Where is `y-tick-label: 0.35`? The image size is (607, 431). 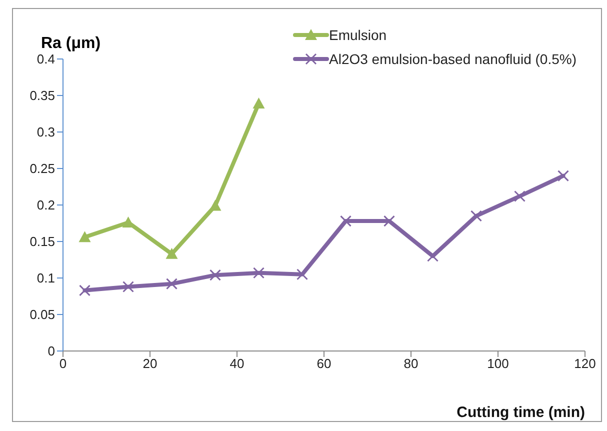
y-tick-label: 0.35 is located at coordinates (42, 96).